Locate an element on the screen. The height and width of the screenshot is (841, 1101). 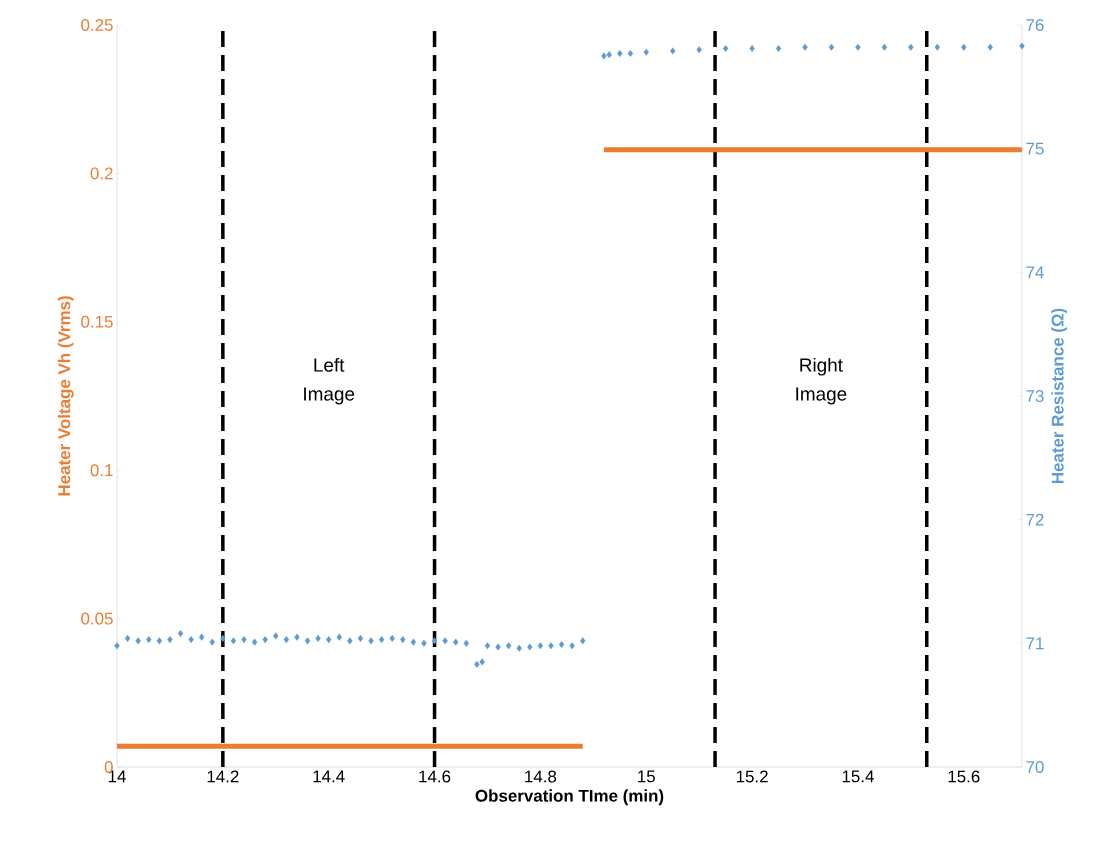
y2-tick-label: 70 is located at coordinates (1035, 767).